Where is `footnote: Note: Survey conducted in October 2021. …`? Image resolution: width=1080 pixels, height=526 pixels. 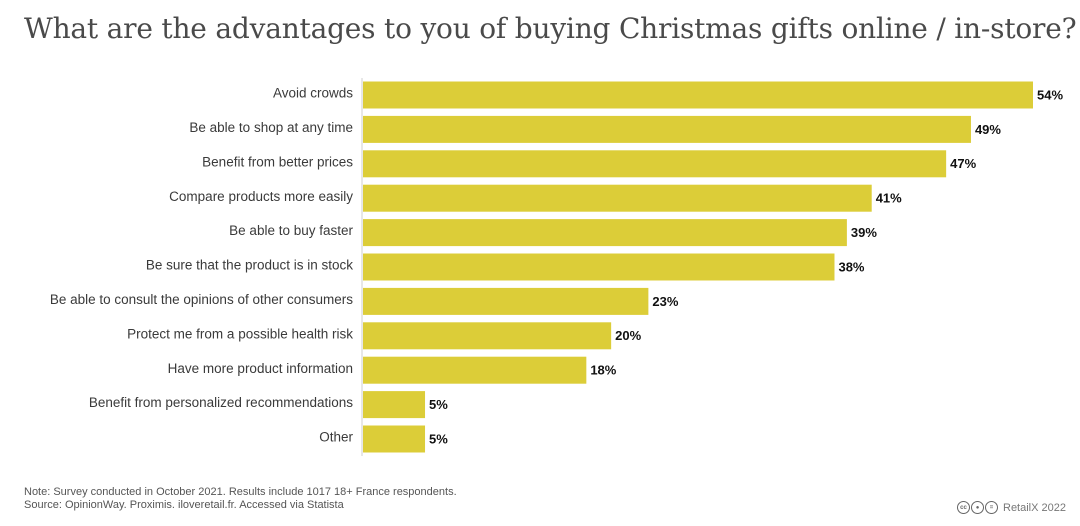
footnote: Note: Survey conducted in October 2021. … is located at coordinates (240, 499).